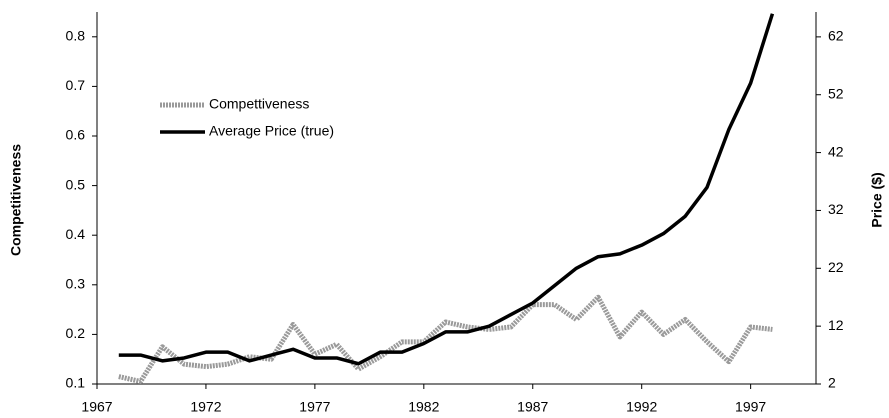 This screenshot has width=889, height=418. What do you see at coordinates (76, 284) in the screenshot?
I see `y-tick-label: 0.3` at bounding box center [76, 284].